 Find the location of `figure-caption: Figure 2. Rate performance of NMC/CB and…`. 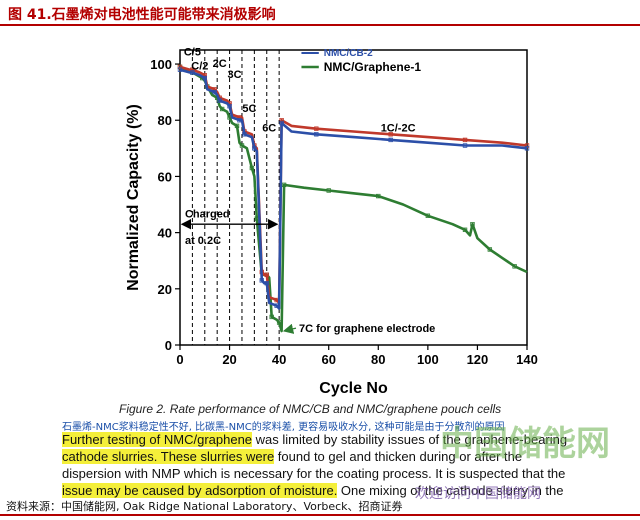

figure-caption: Figure 2. Rate performance of NMC/CB and… is located at coordinates (310, 409).